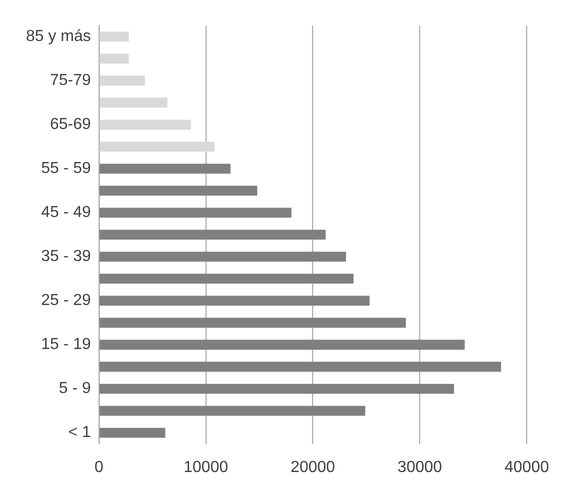 The height and width of the screenshot is (503, 571). What do you see at coordinates (58, 37) in the screenshot?
I see `y-tick-label: 85 y más` at bounding box center [58, 37].